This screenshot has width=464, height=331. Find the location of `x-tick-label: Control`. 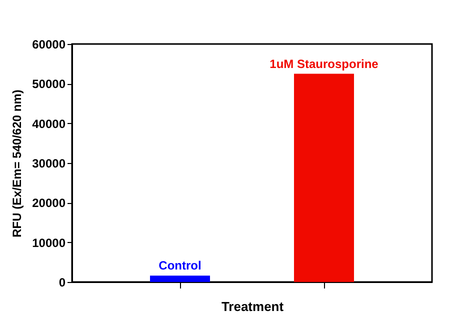

x-tick-label: Control is located at coordinates (180, 265).